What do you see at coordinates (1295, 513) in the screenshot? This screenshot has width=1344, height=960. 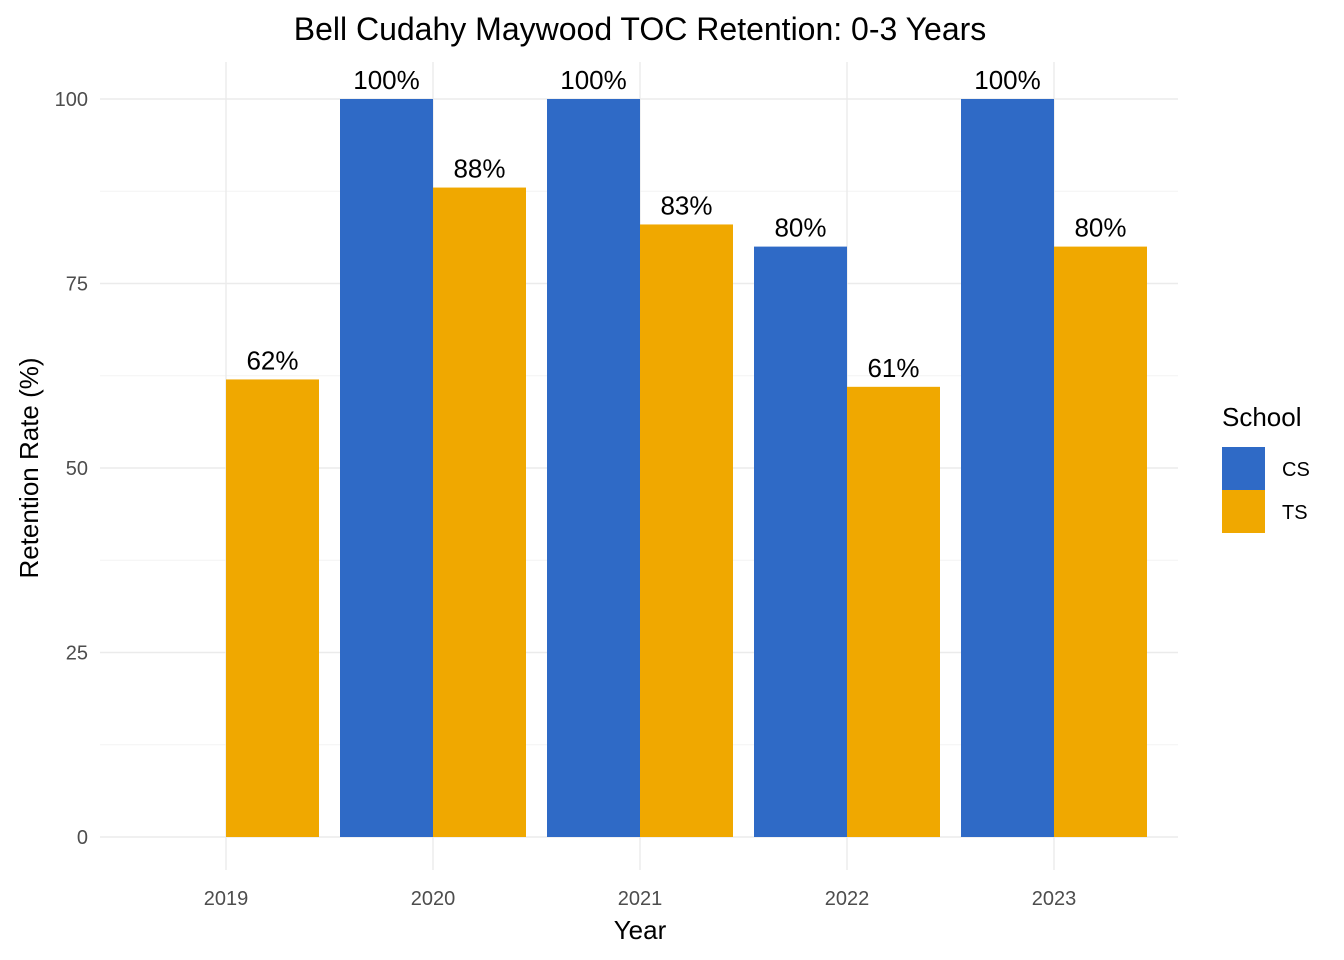 I see `legend-label-ts: TS` at bounding box center [1295, 513].